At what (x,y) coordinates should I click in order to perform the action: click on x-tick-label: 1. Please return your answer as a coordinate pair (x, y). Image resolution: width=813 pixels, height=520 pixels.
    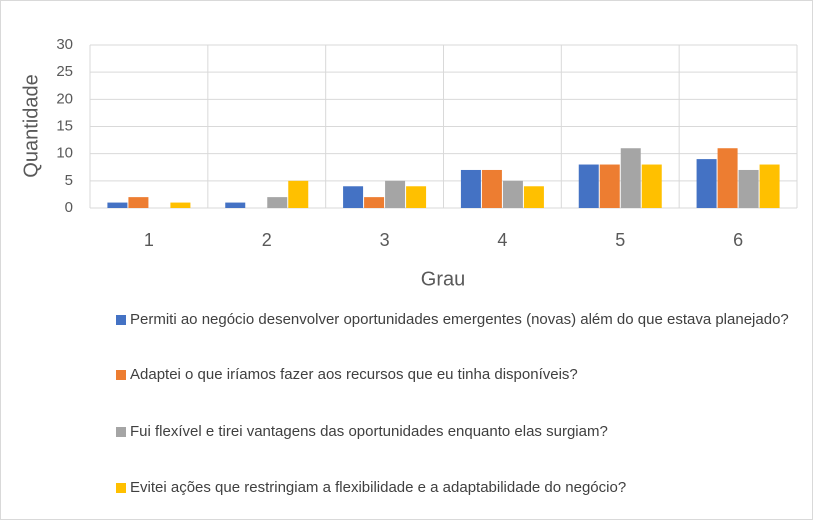
    Looking at the image, I should click on (149, 240).